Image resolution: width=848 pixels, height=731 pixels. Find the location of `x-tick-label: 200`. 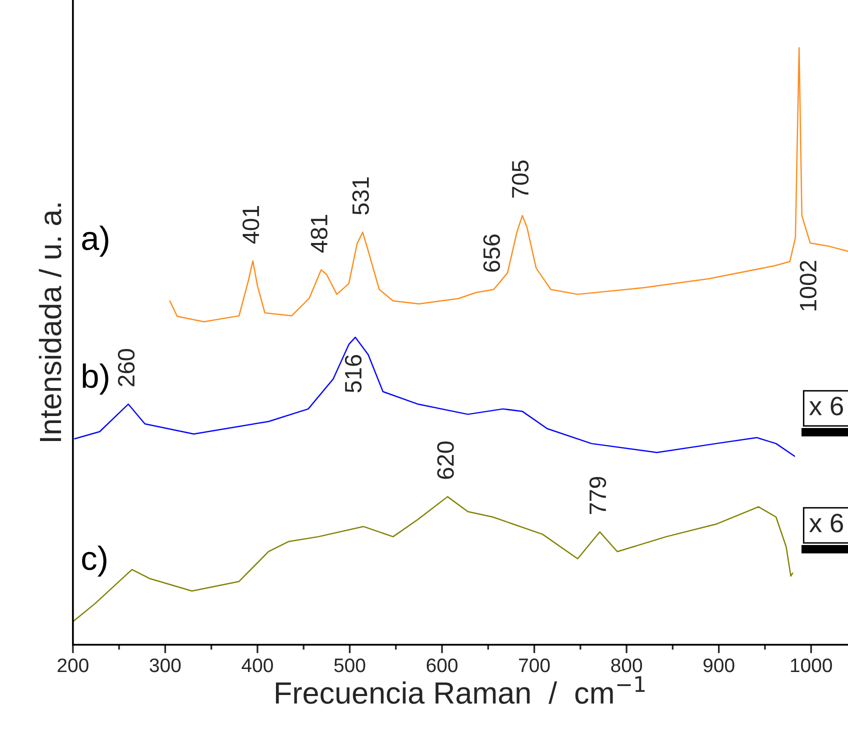

x-tick-label: 200 is located at coordinates (73, 665).